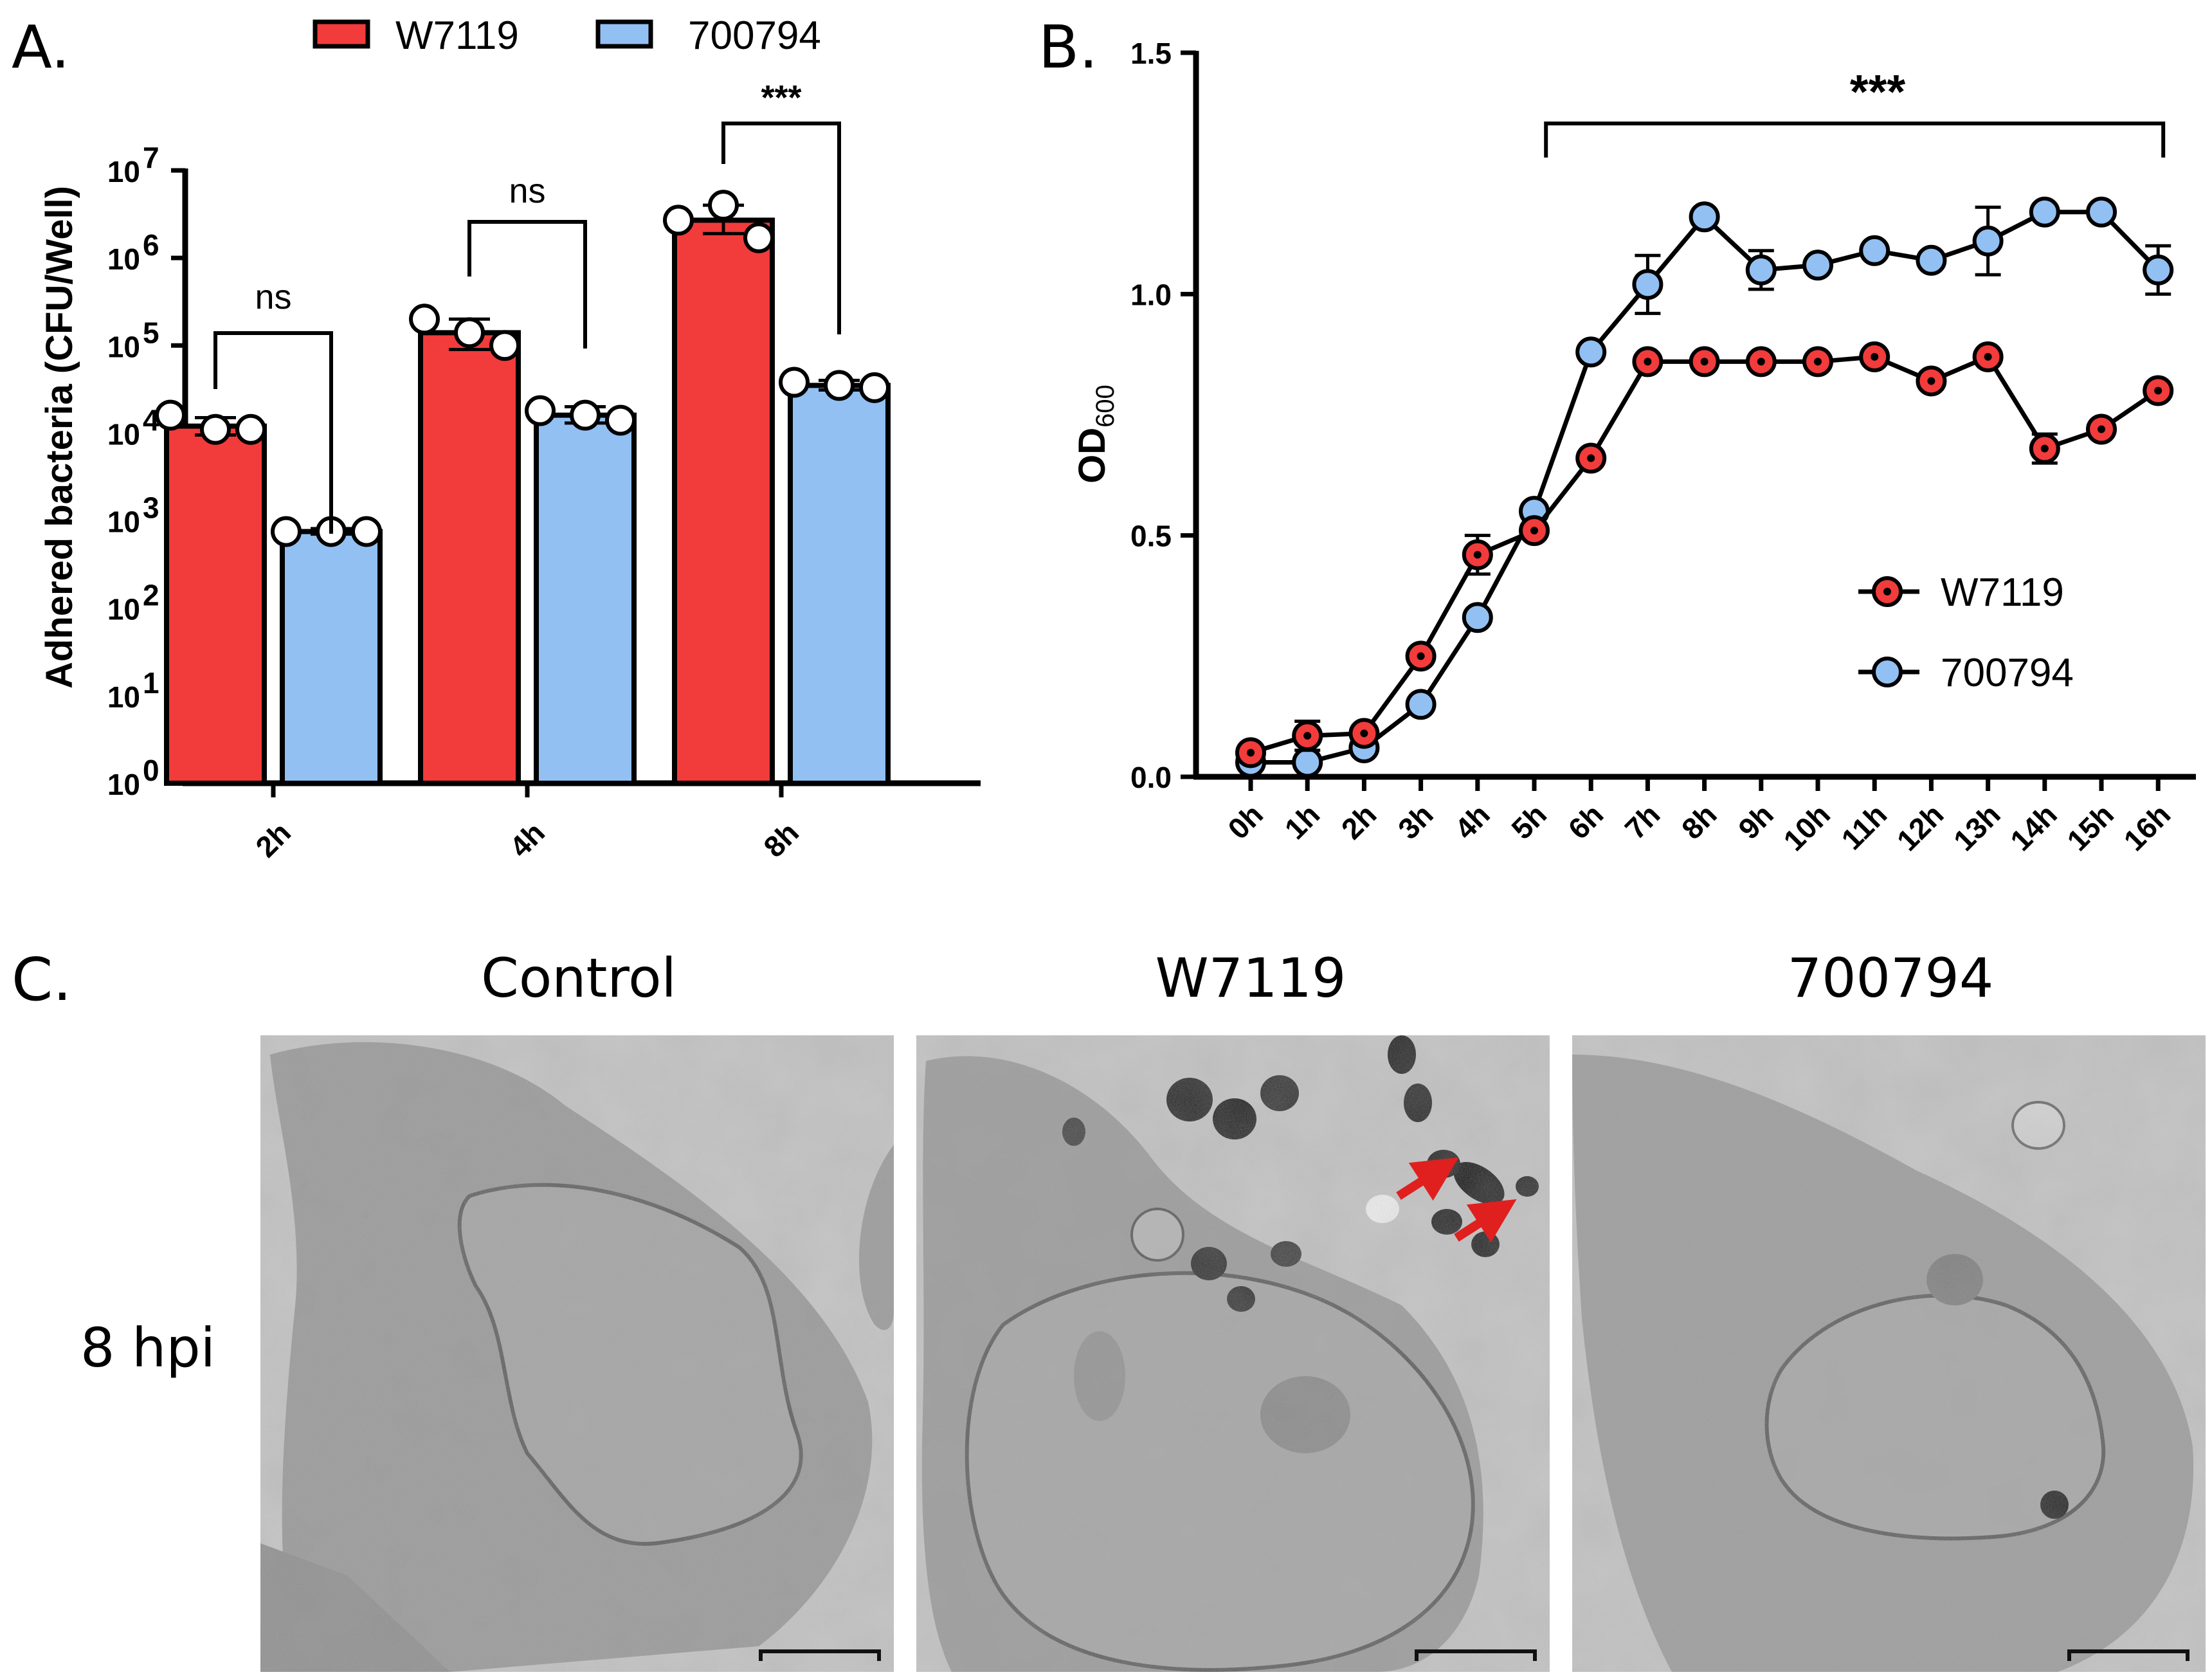 The image size is (2212, 1679). What do you see at coordinates (151, 508) in the screenshot?
I see `chart-a-y-tick-exponent: 3` at bounding box center [151, 508].